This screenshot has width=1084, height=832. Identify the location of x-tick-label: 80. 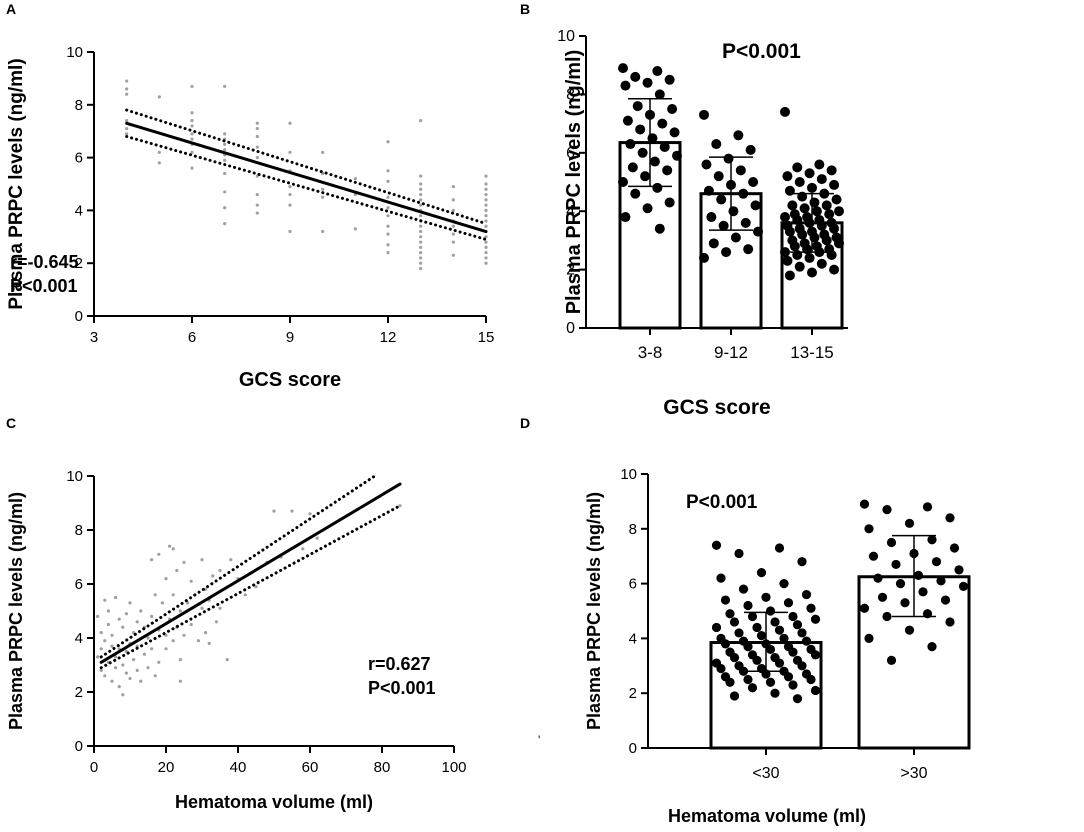
(382, 767).